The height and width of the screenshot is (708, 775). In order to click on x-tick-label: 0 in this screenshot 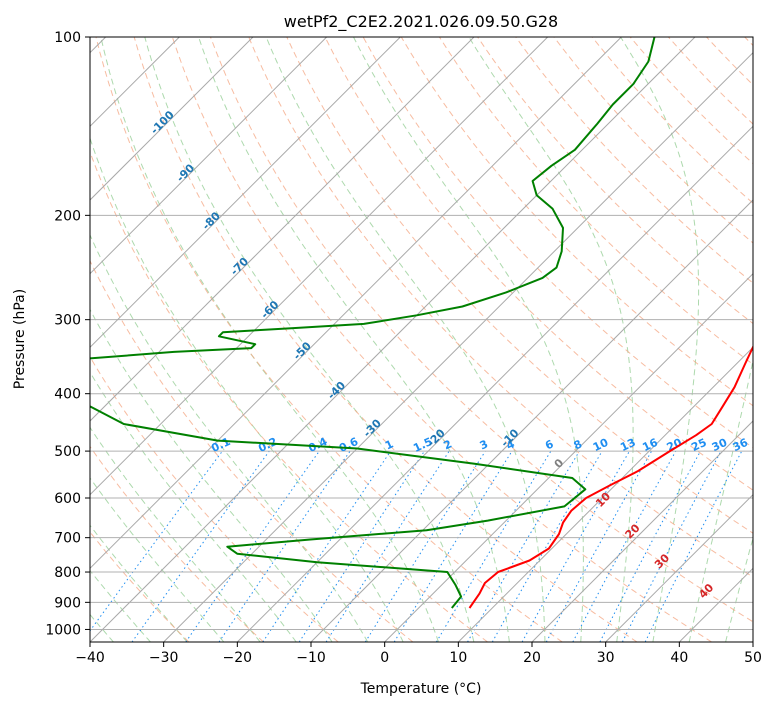, I will do `click(384, 658)`.